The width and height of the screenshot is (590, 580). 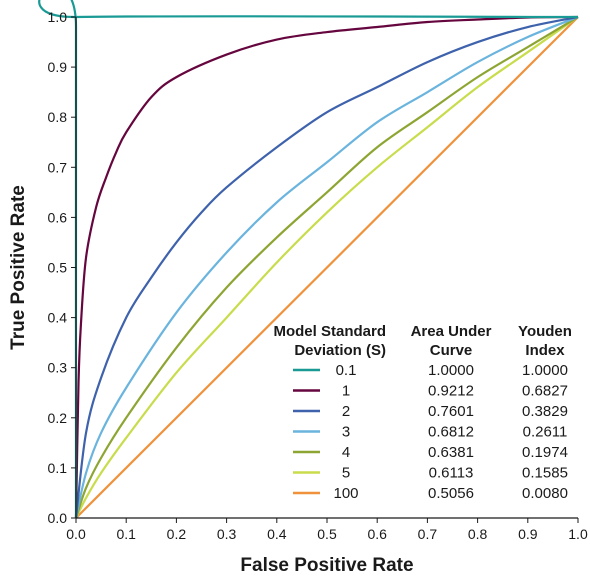 What do you see at coordinates (58, 17) in the screenshot?
I see `y-tick-label: 1.0` at bounding box center [58, 17].